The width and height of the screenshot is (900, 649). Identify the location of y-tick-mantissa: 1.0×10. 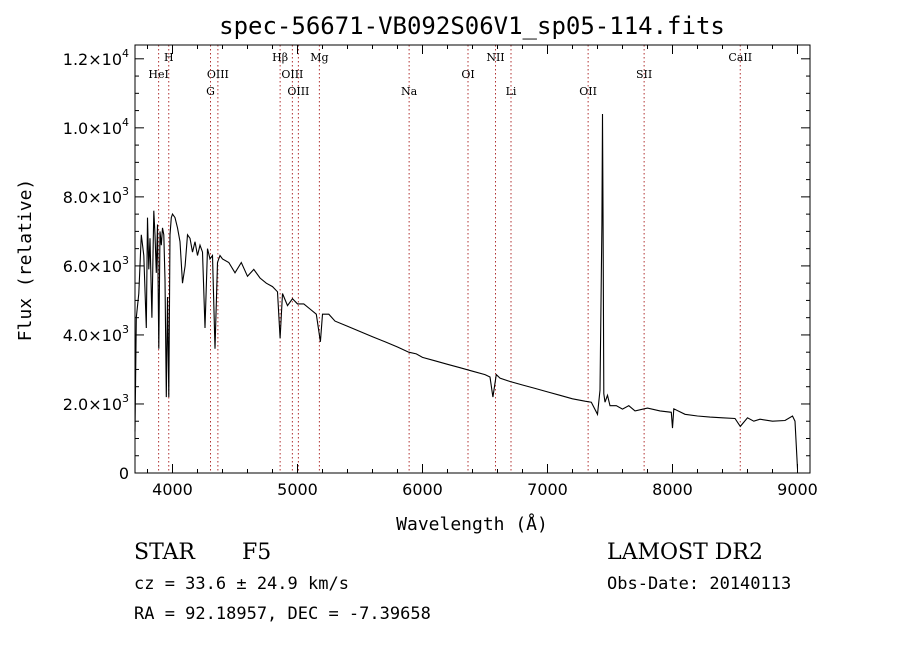
(92, 128).